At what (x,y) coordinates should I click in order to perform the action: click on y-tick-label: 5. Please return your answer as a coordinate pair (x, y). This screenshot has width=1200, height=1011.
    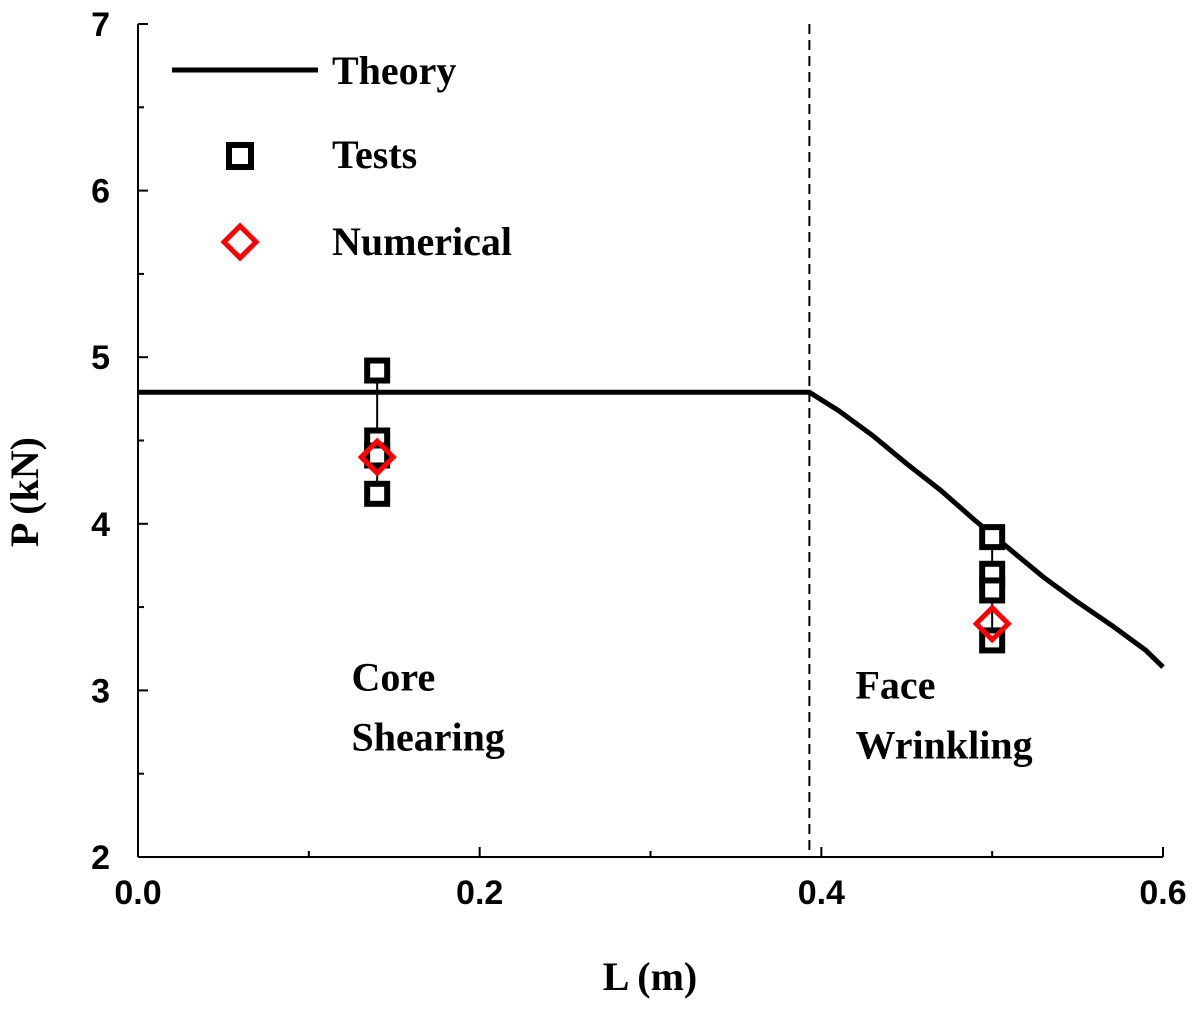
    Looking at the image, I should click on (100, 358).